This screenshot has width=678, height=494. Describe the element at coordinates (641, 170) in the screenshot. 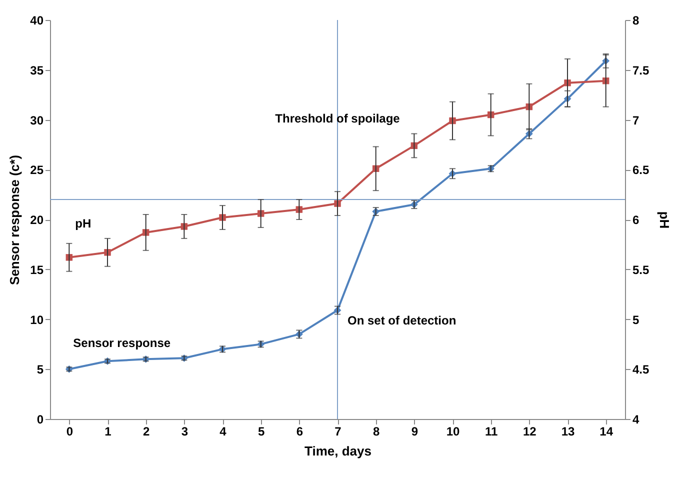

I see `y2-tick-label: 6.5` at that location.